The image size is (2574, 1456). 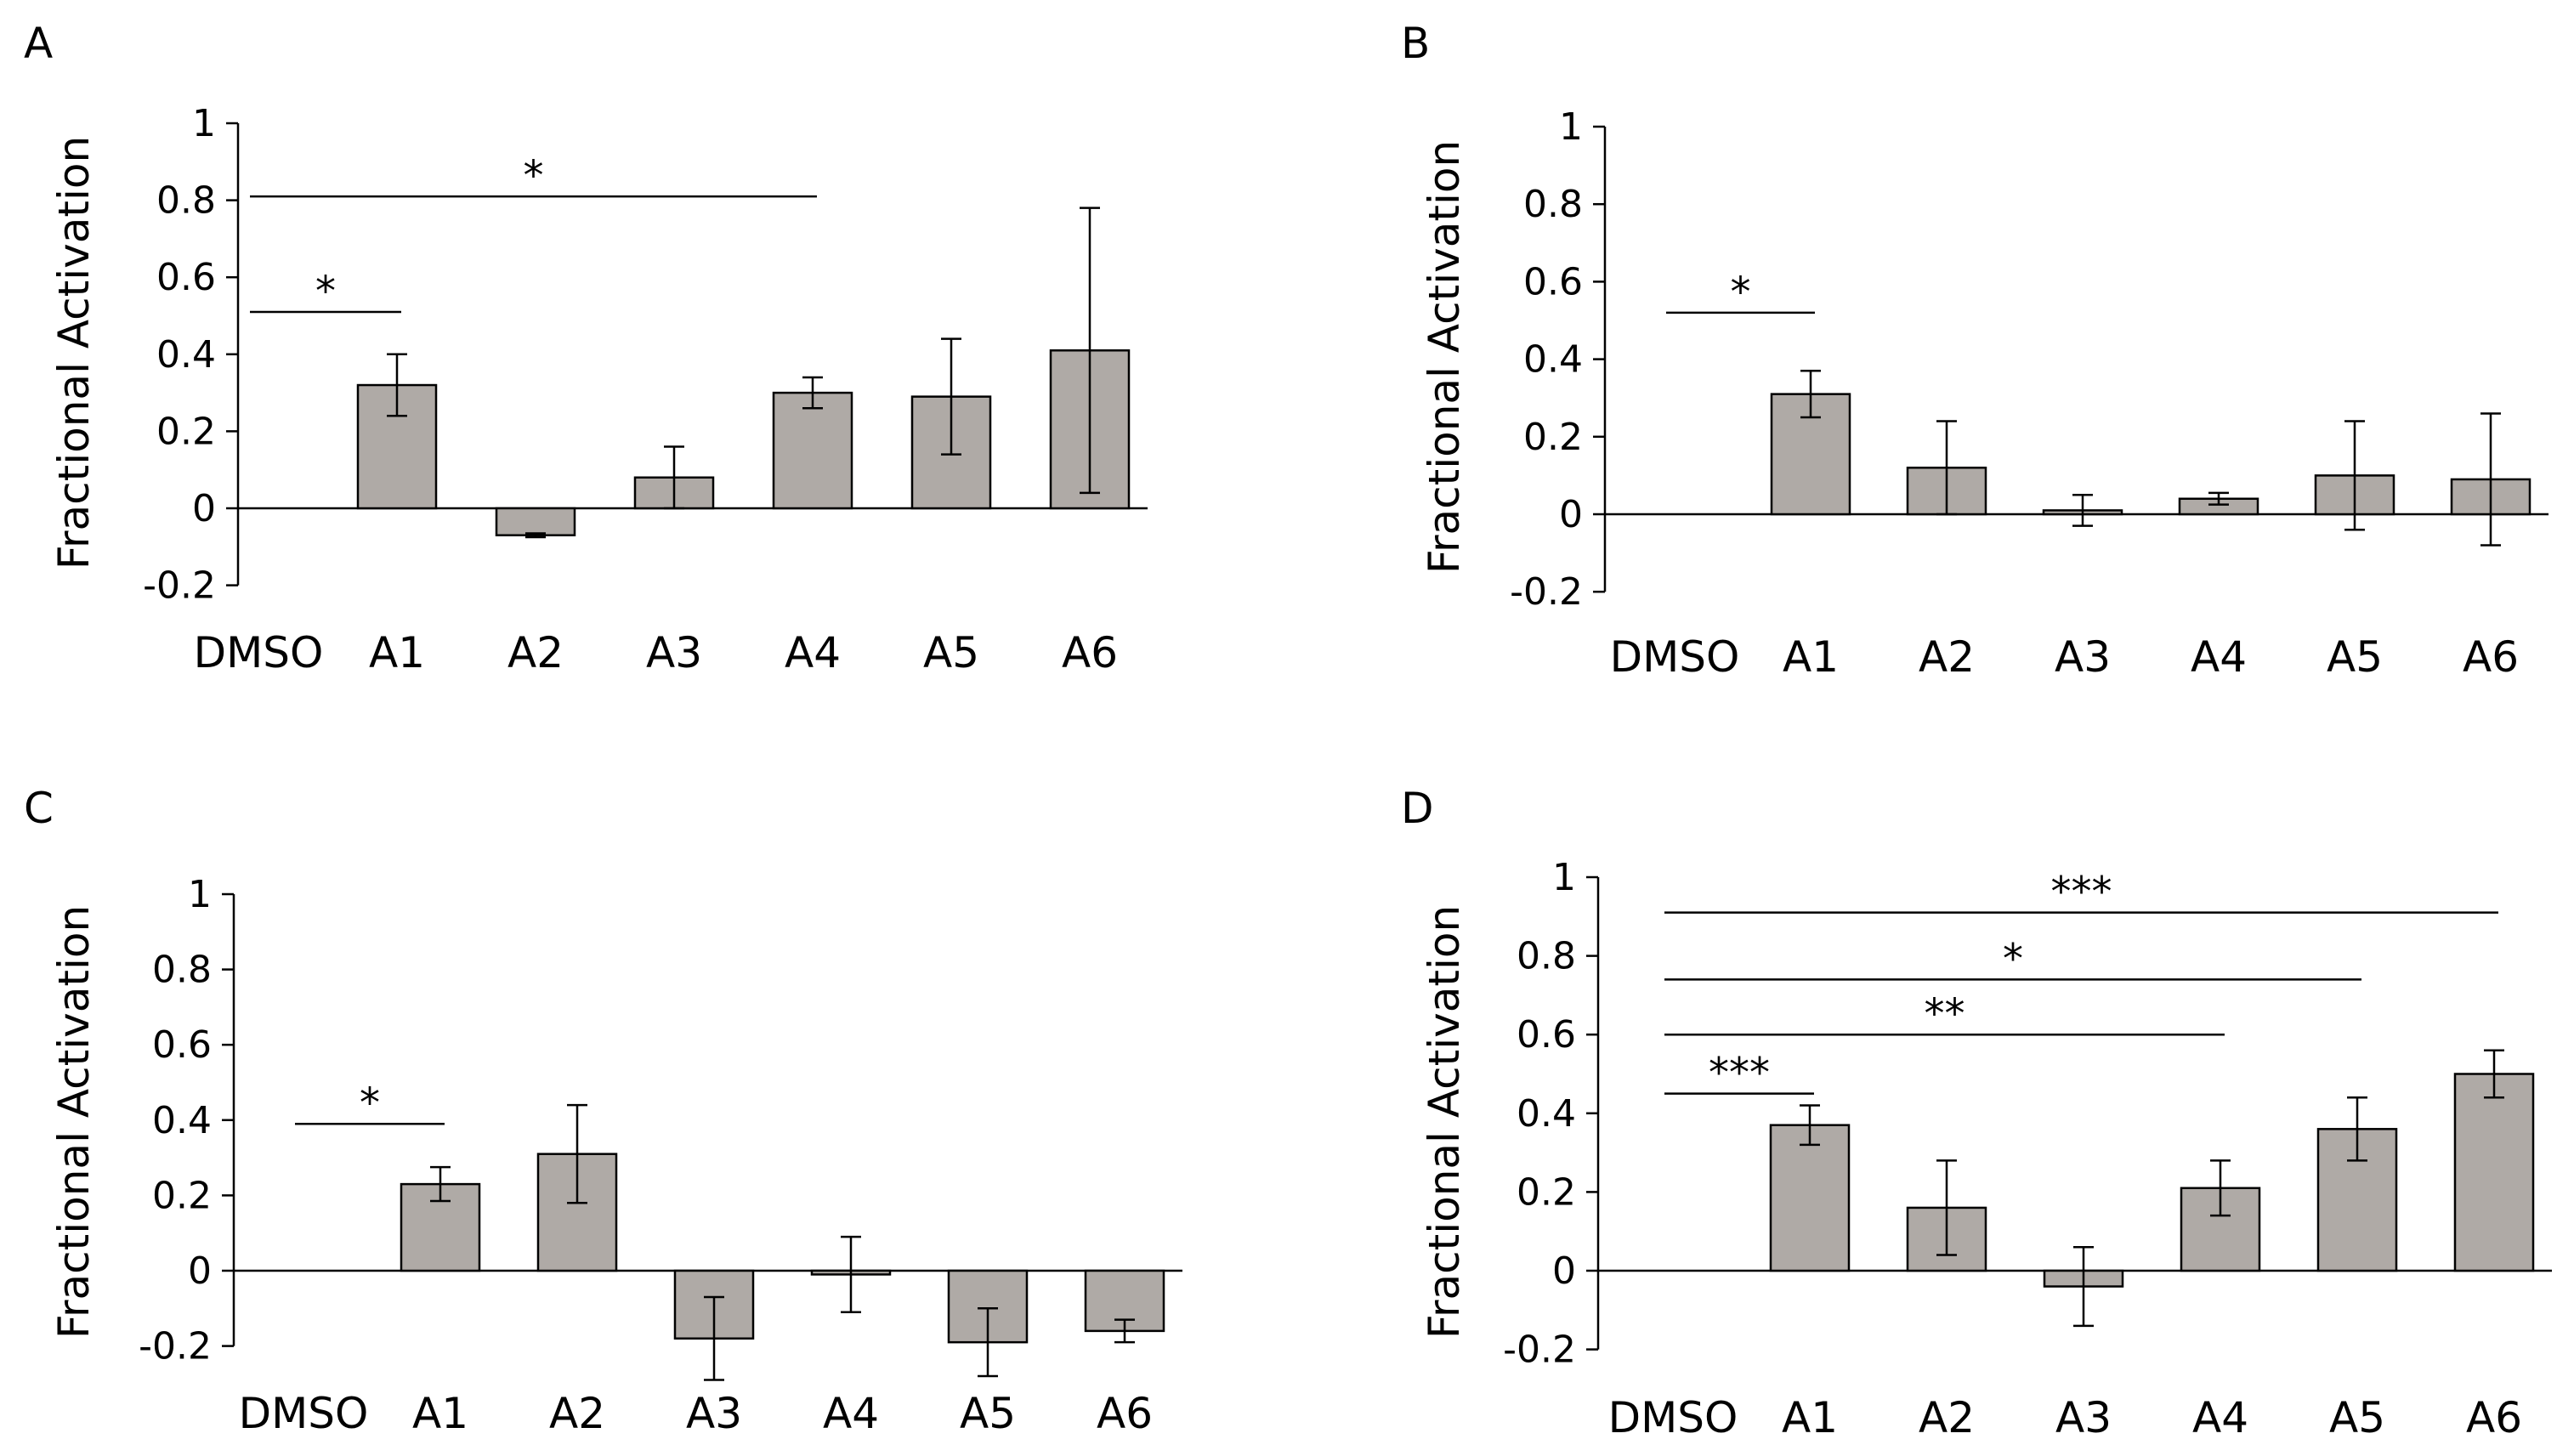 What do you see at coordinates (1571, 127) in the screenshot?
I see `panel-b-y-tick-label: 1` at bounding box center [1571, 127].